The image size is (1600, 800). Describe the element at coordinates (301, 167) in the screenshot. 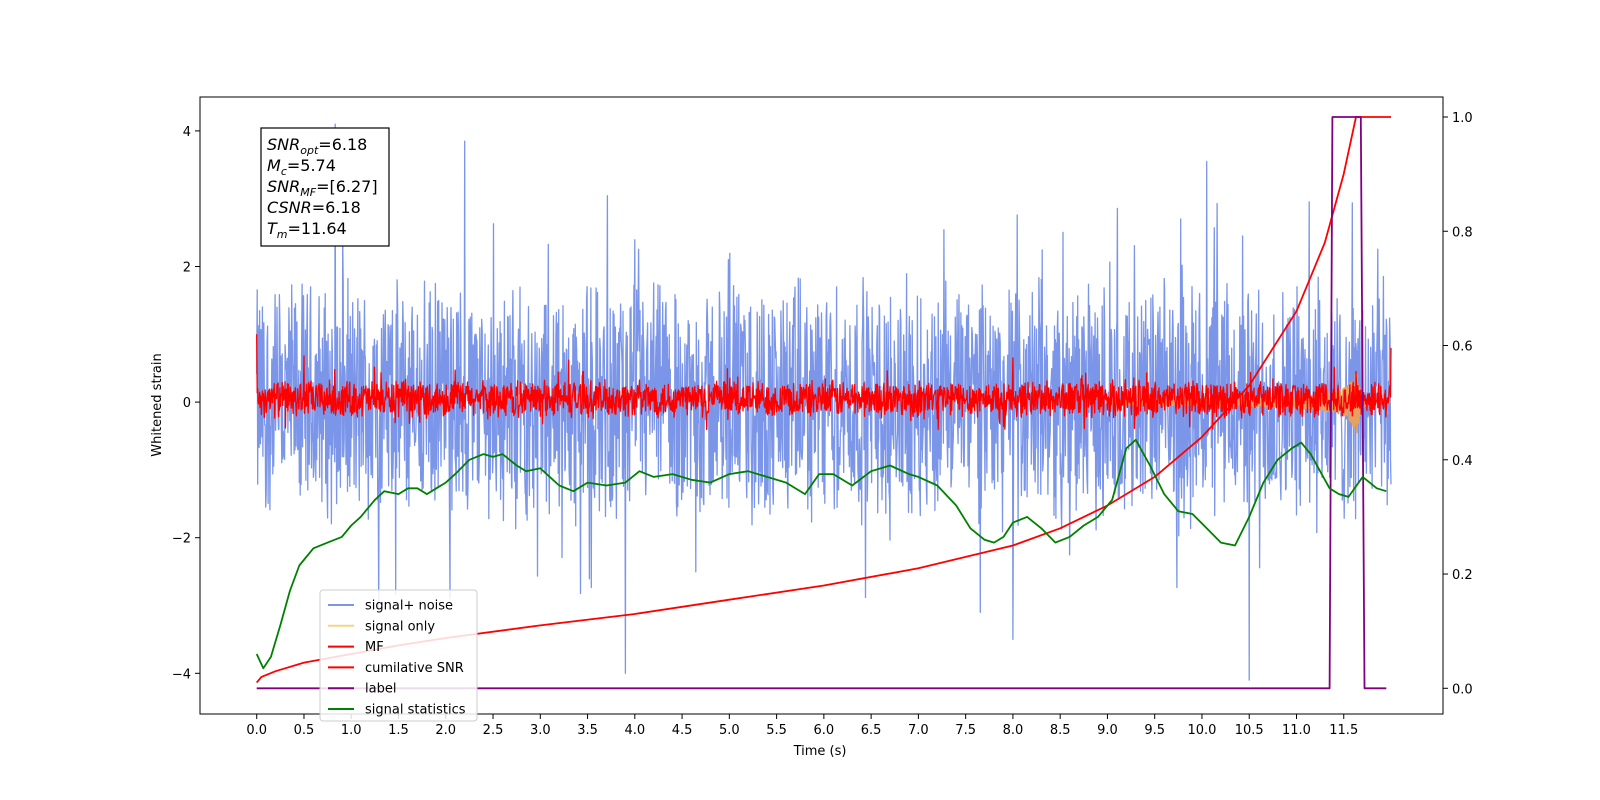

I see `annotation-line: Mc=5.74` at that location.